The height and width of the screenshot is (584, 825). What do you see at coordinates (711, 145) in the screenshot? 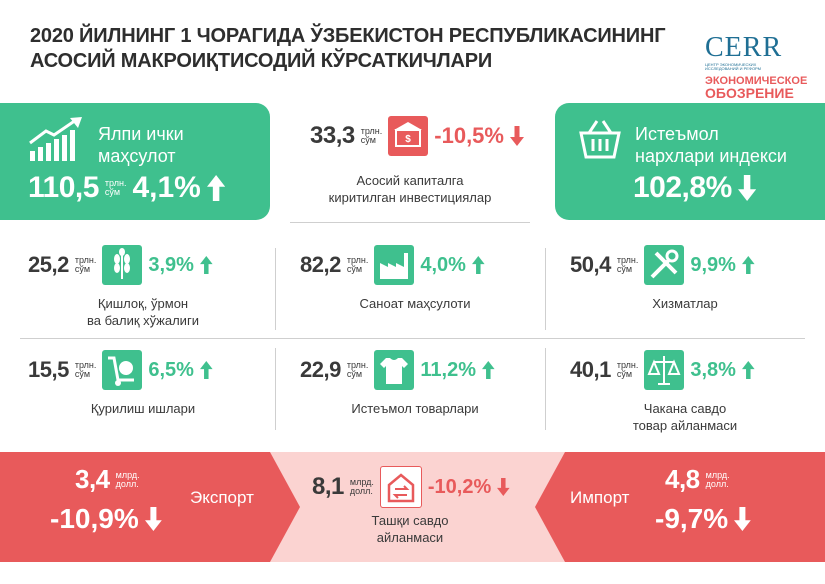
I see `cpi-label: Истеъмол нархлари индекси` at bounding box center [711, 145].